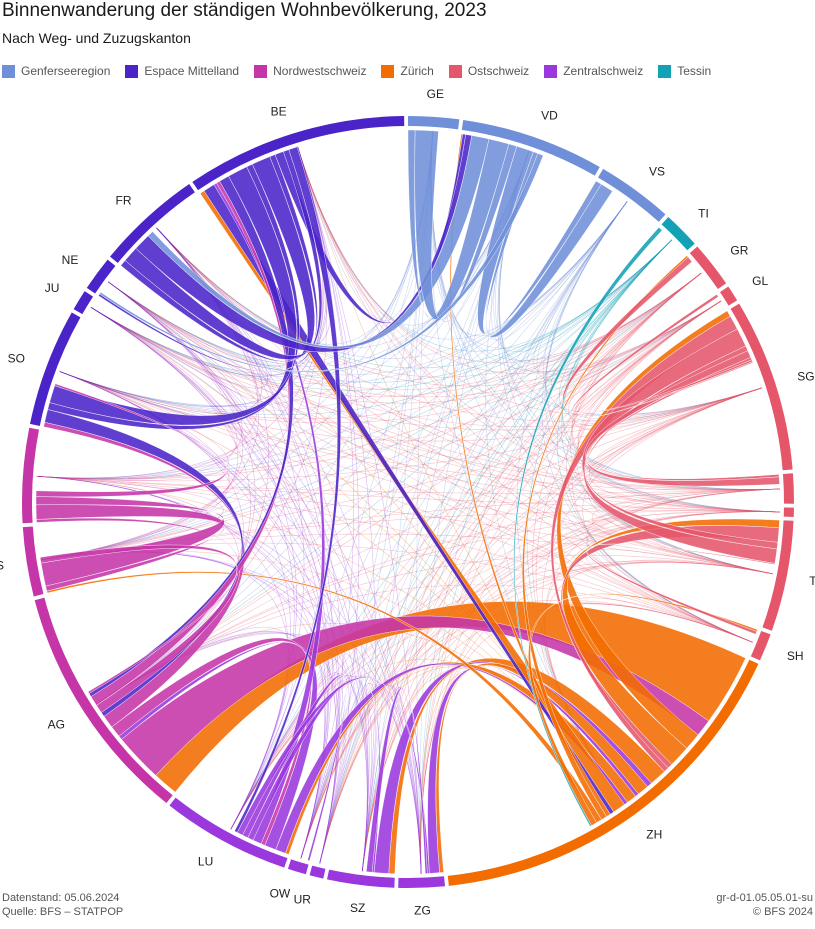 The image size is (815, 929). I want to click on ribbon-zh-vd, so click(530, 475).